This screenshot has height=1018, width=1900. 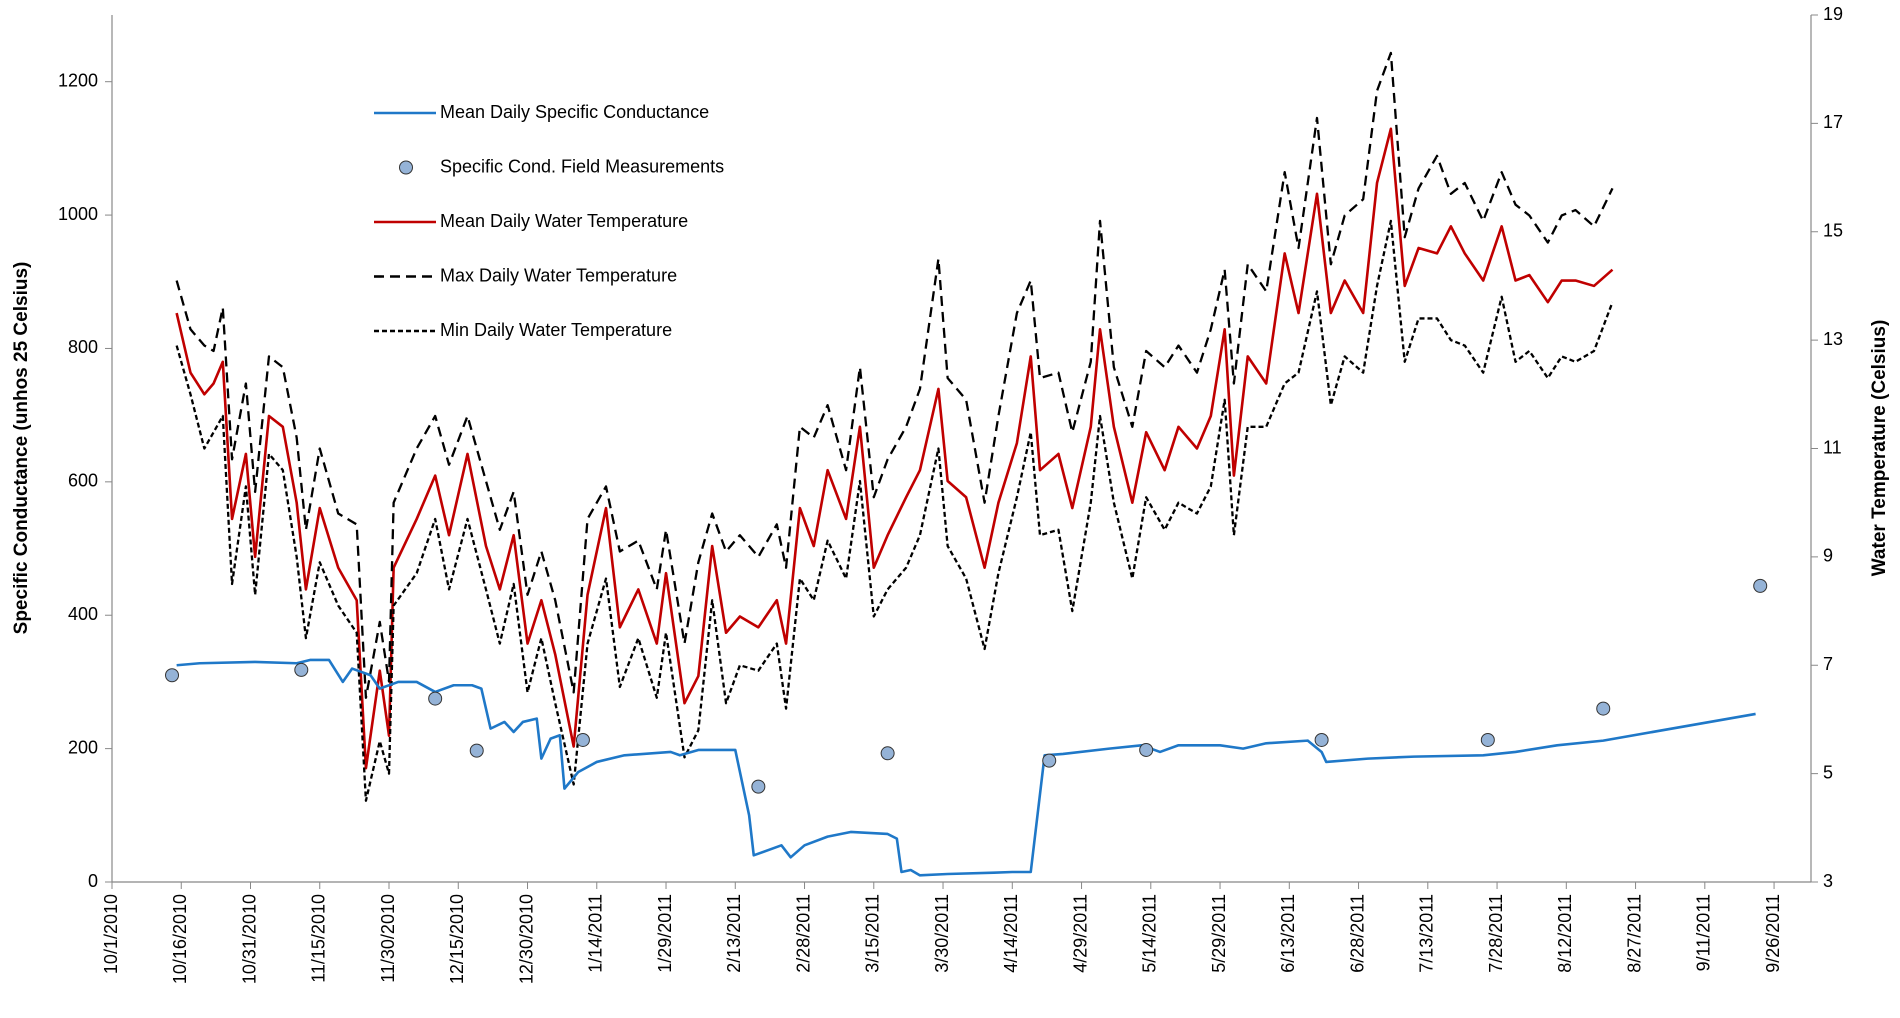 What do you see at coordinates (1011, 933) in the screenshot?
I see `x-tick-label: 4/14/2011` at bounding box center [1011, 933].